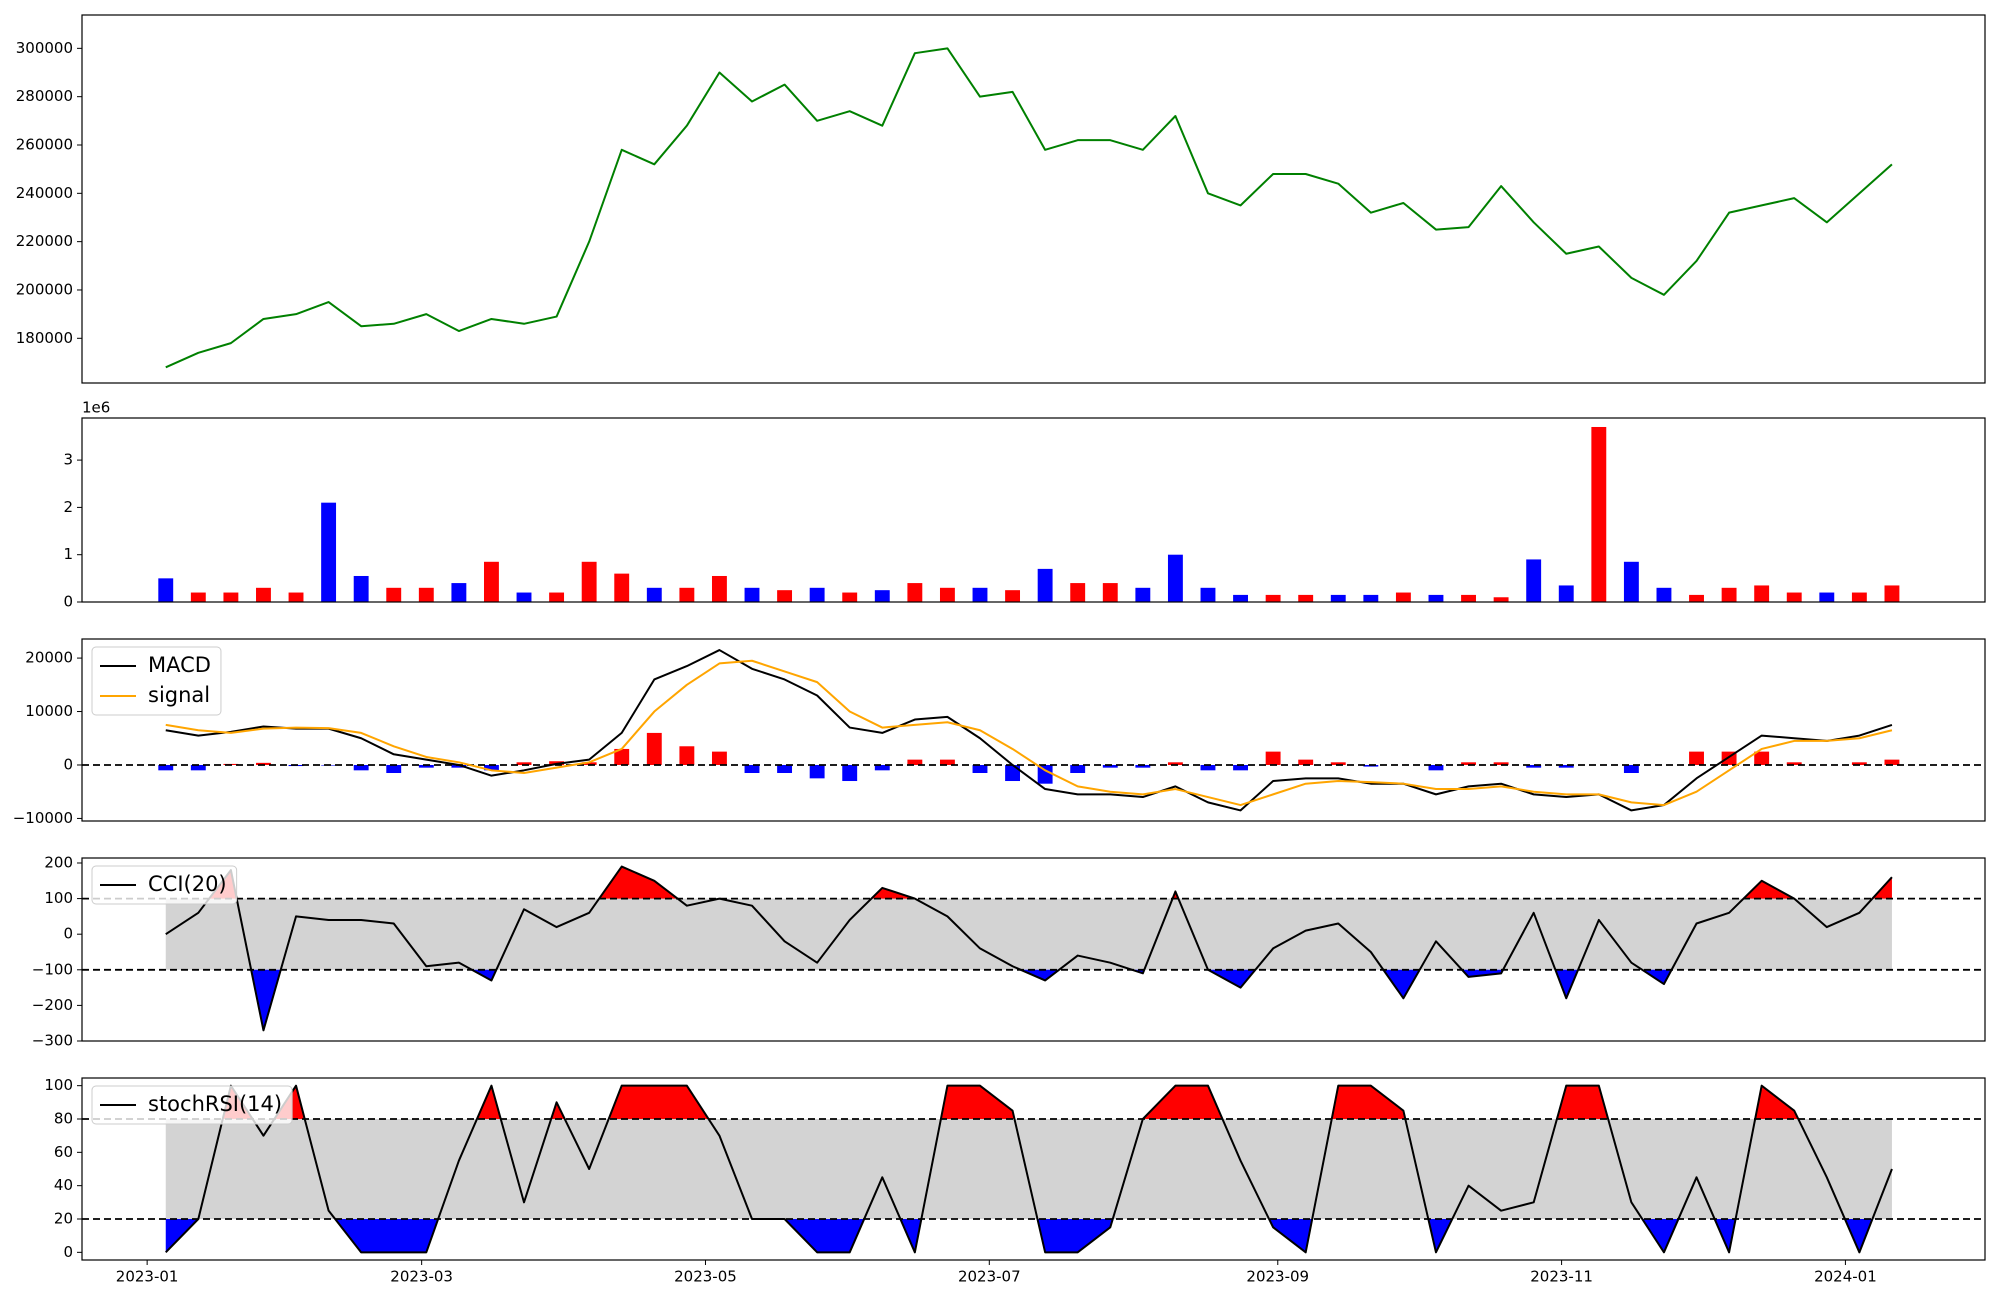 Image resolution: width=2000 pixels, height=1300 pixels. Describe the element at coordinates (44, 289) in the screenshot. I see `y-tick-label: 200000` at that location.